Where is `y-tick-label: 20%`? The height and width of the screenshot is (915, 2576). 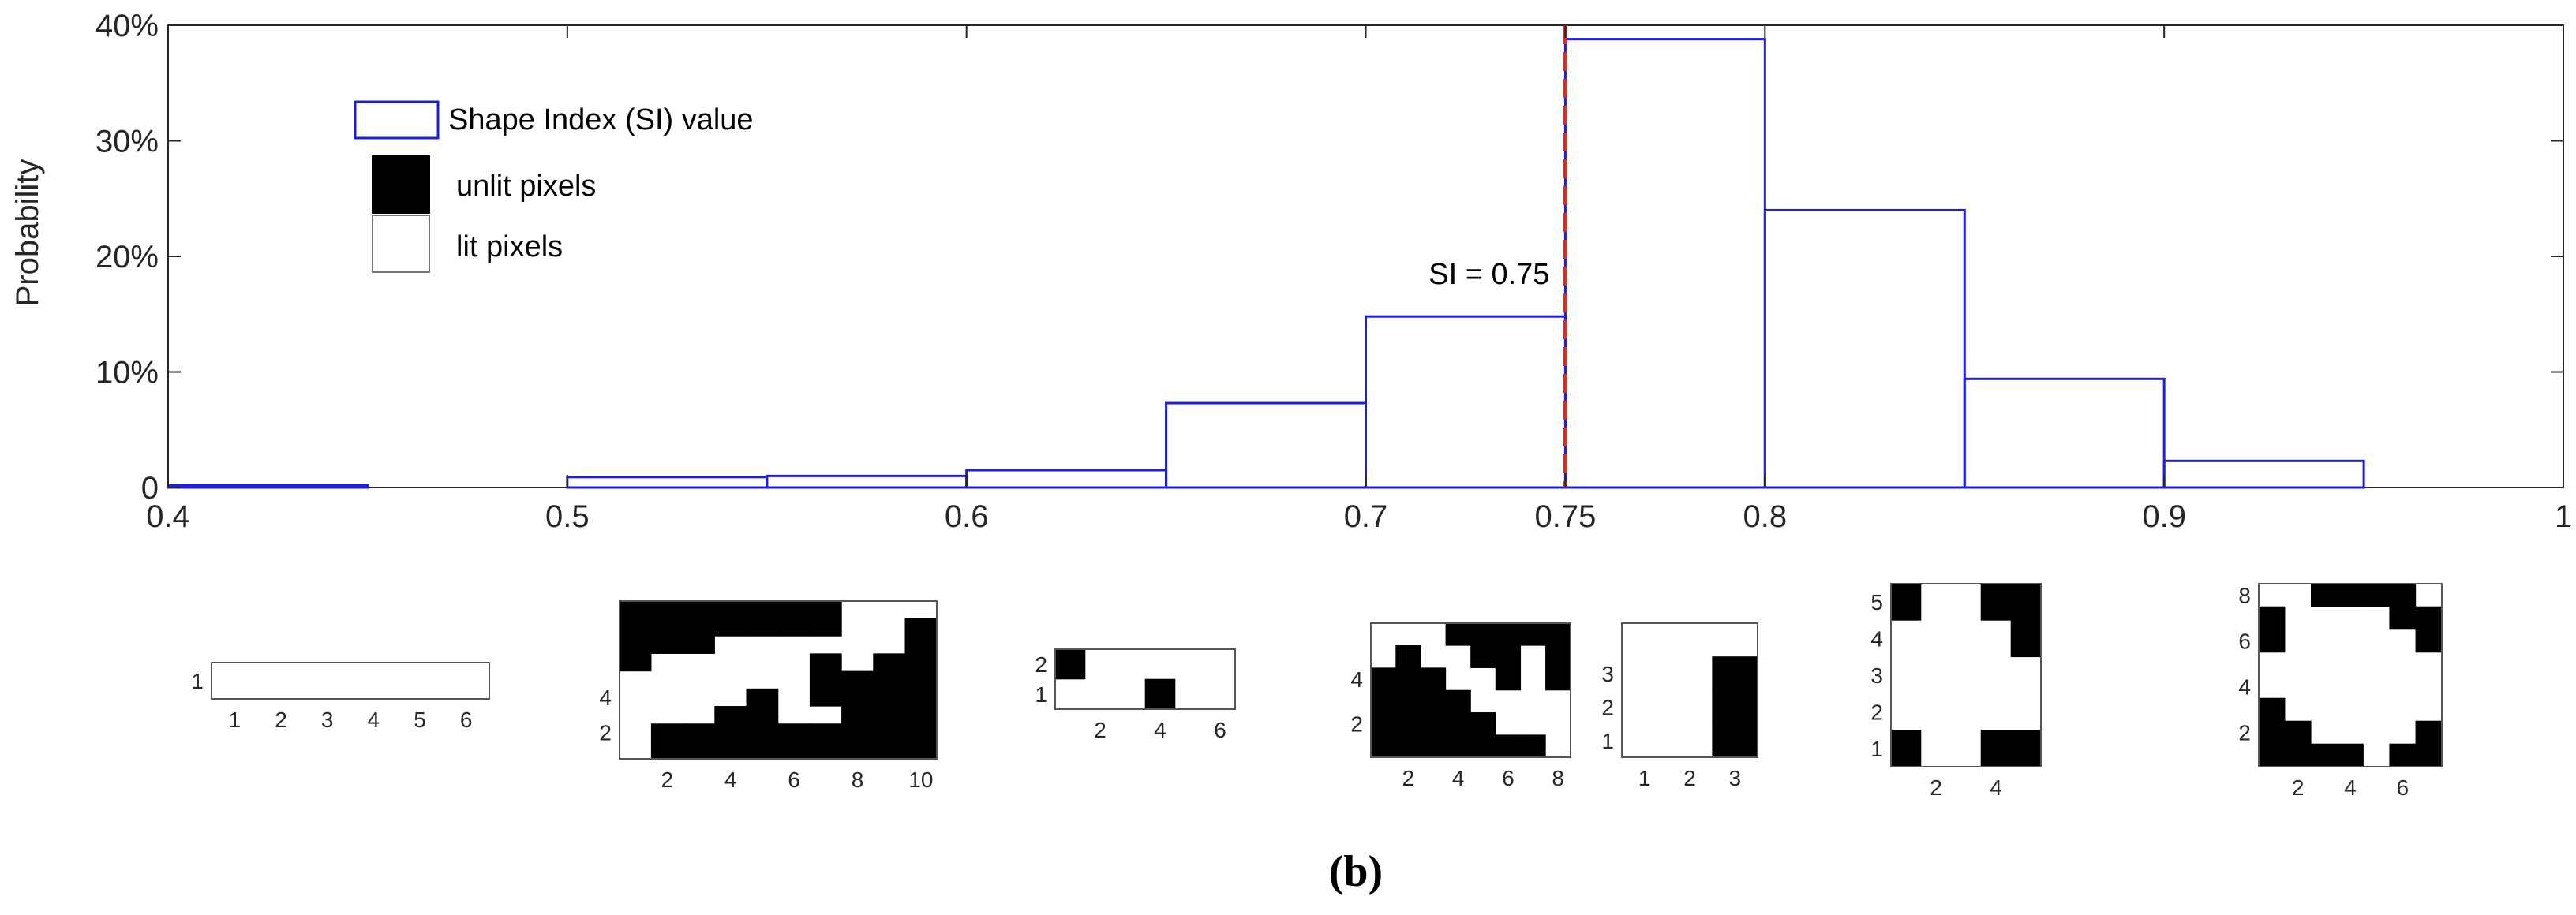
y-tick-label: 20% is located at coordinates (127, 257).